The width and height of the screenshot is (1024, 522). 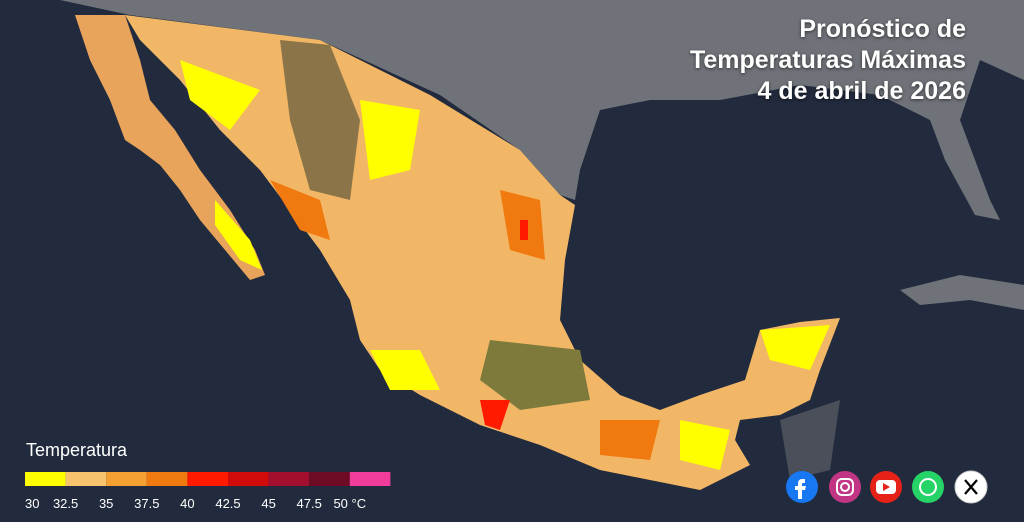 What do you see at coordinates (32, 503) in the screenshot?
I see `legend-label: 30` at bounding box center [32, 503].